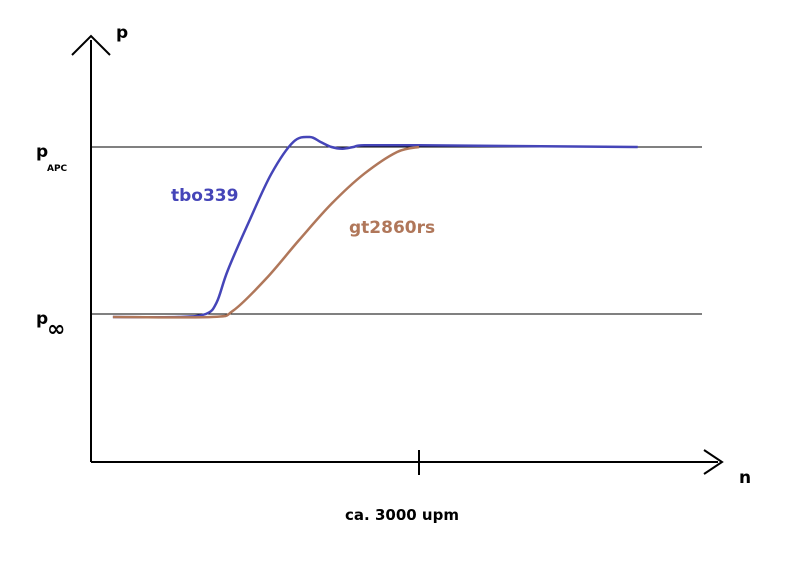 The image size is (800, 566). What do you see at coordinates (266, 232) in the screenshot?
I see `series-line-gt2860rs` at bounding box center [266, 232].